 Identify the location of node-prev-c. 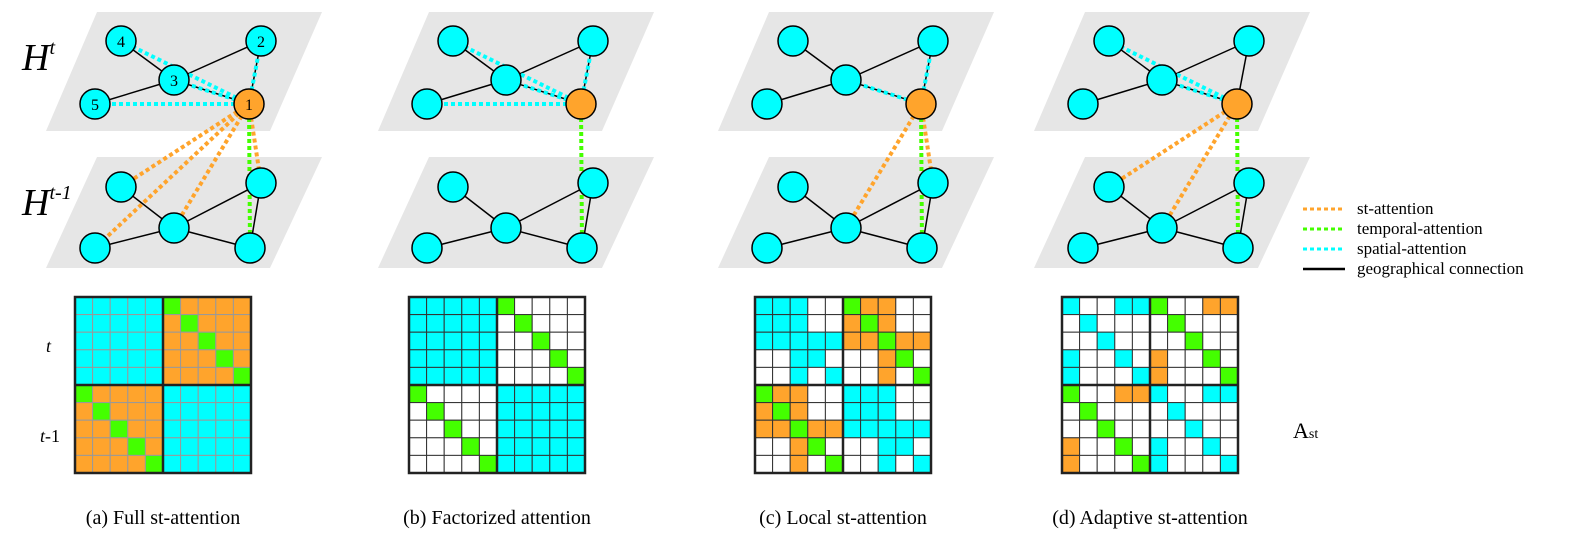
(506, 228).